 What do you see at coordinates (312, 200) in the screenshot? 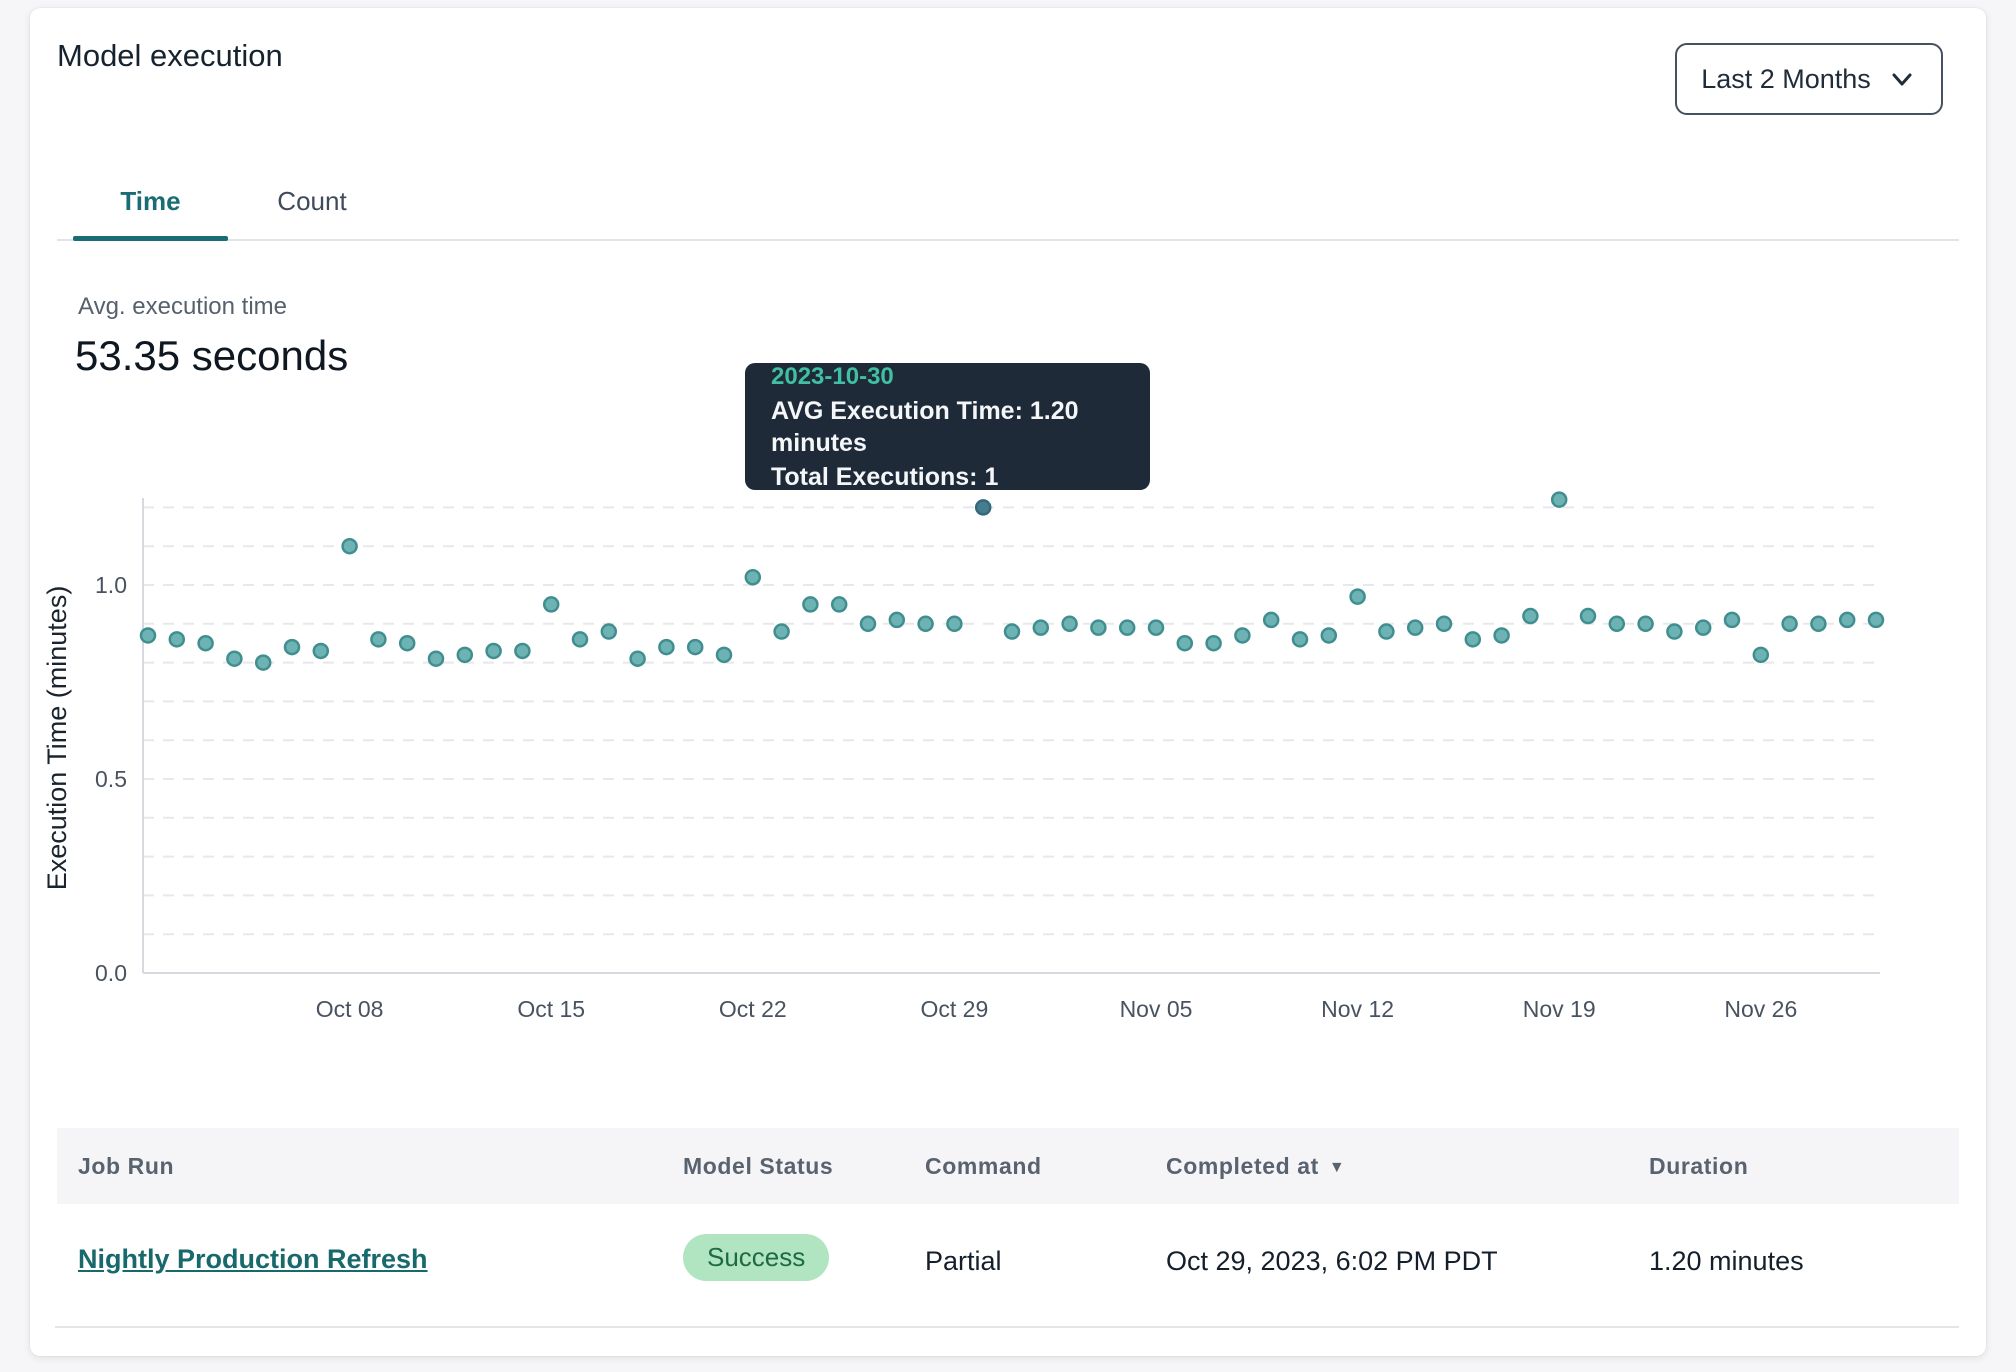
I see `tab-count: Count` at bounding box center [312, 200].